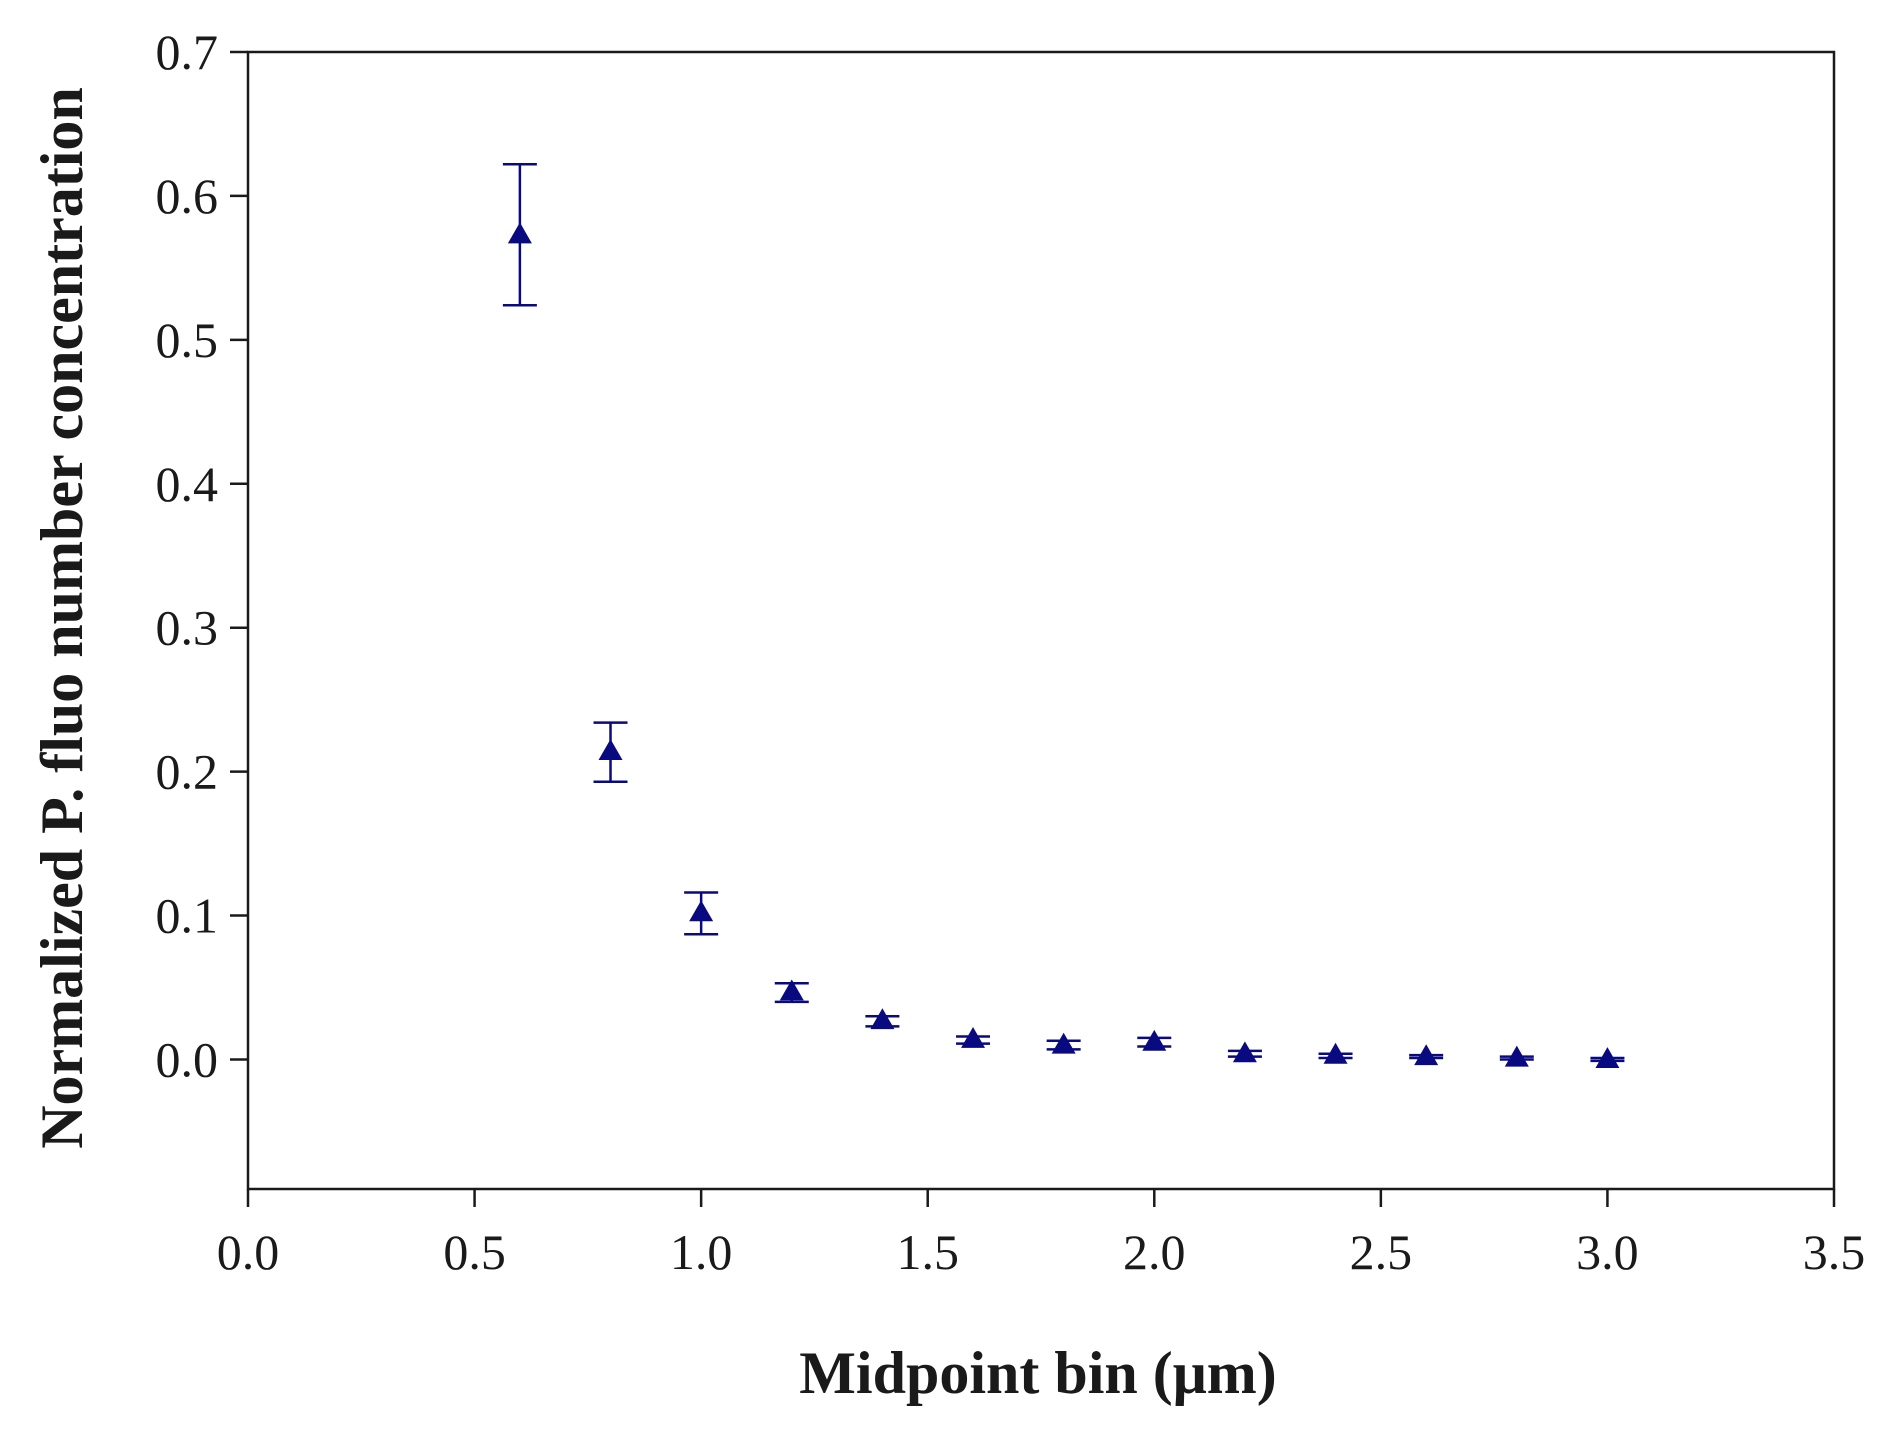  I want to click on x-tick-label: 2.5, so click(1381, 1252).